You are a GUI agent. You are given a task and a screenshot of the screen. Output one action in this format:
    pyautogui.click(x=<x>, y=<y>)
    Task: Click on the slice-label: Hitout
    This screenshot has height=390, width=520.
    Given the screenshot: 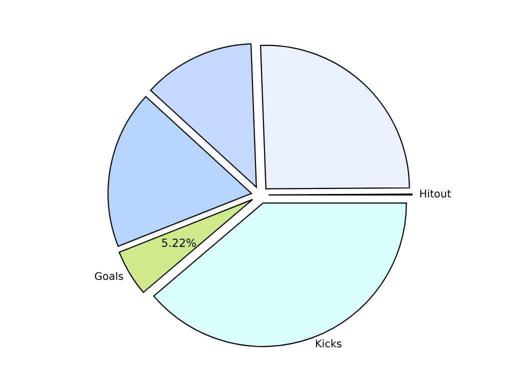 What is the action you would take?
    pyautogui.click(x=435, y=193)
    